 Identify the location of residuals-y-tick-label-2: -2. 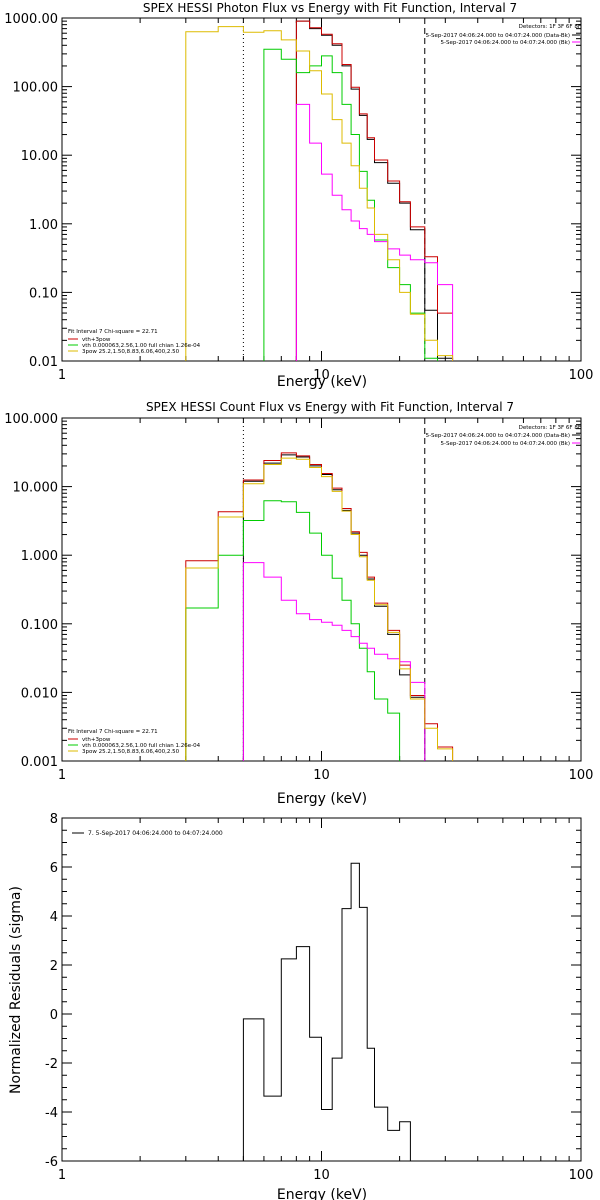
(51, 1064).